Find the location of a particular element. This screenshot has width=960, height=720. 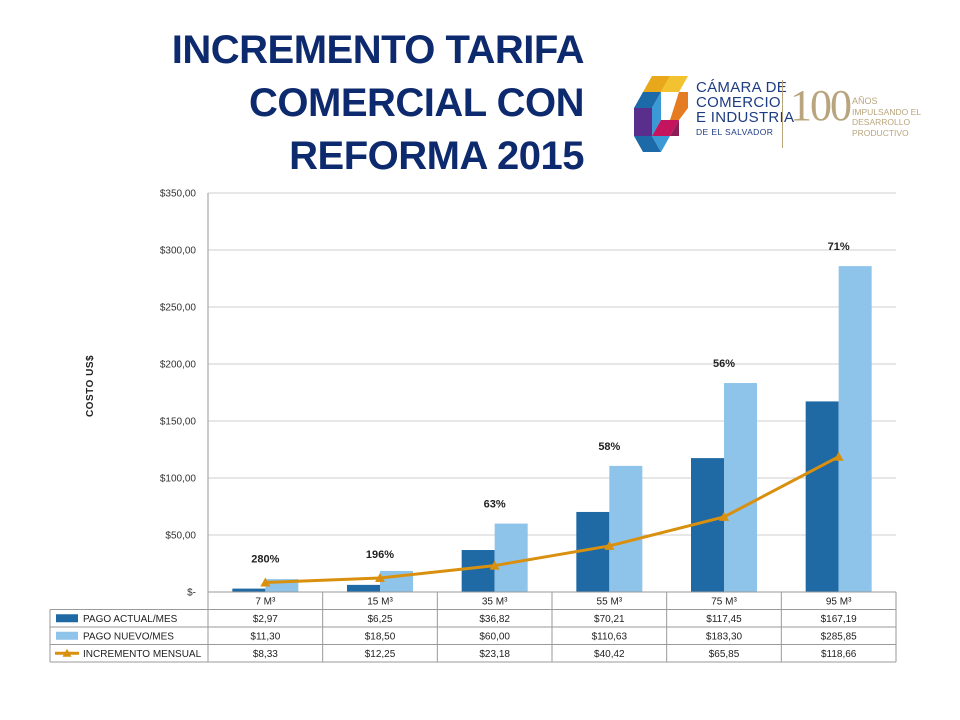

y-tick-label: $100,00 is located at coordinates (178, 479).